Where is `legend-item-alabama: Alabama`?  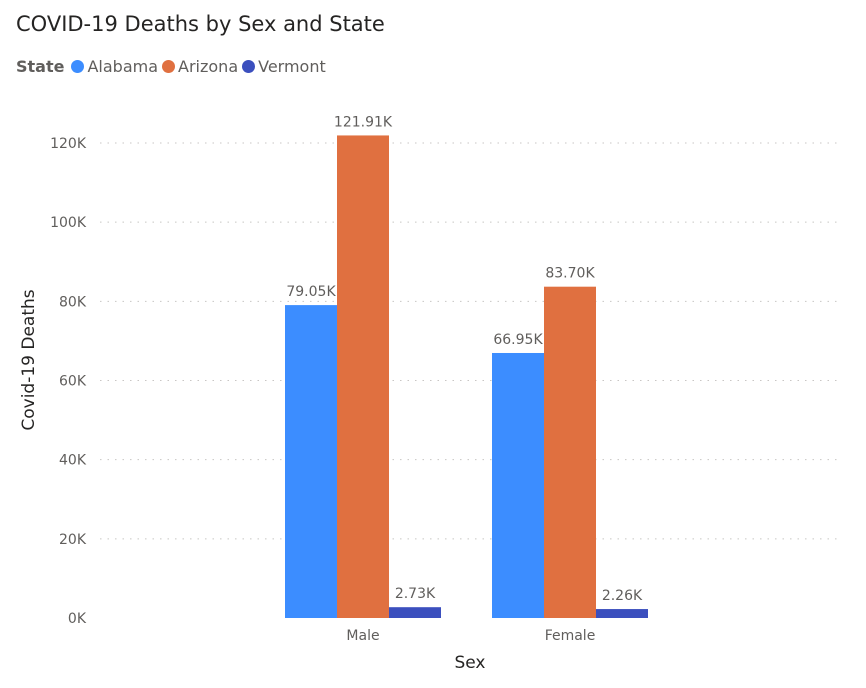
legend-item-alabama: Alabama is located at coordinates (114, 66).